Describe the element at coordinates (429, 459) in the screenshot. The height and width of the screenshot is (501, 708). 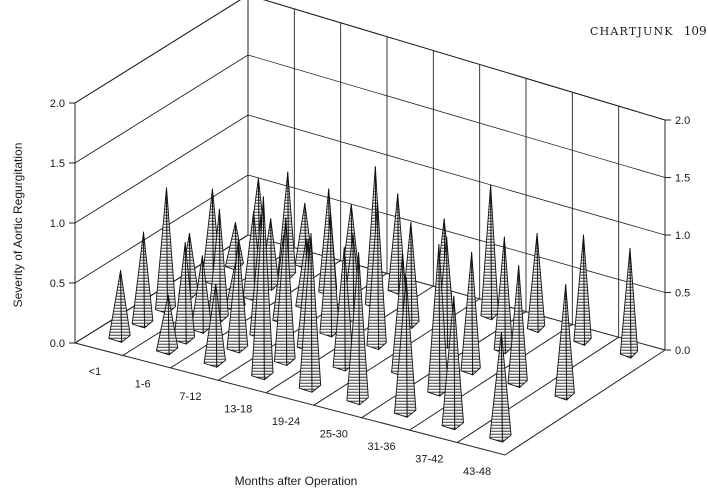
I see `x-tick-label: 37-42` at that location.